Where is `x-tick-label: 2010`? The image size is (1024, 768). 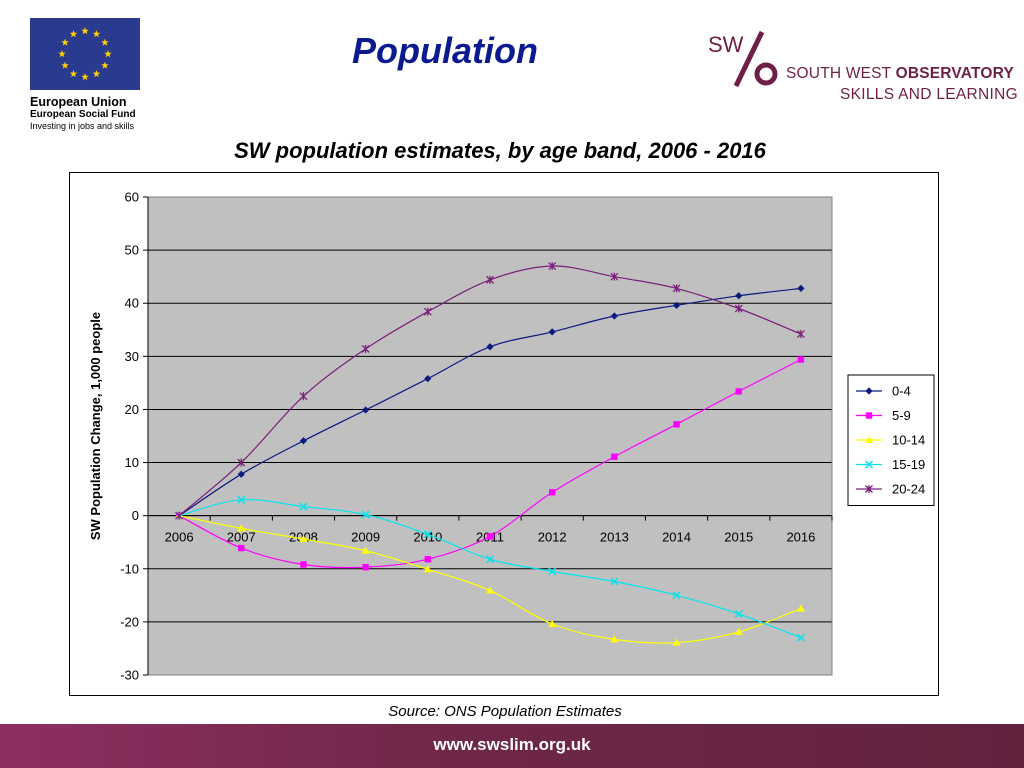
x-tick-label: 2010 is located at coordinates (427, 537).